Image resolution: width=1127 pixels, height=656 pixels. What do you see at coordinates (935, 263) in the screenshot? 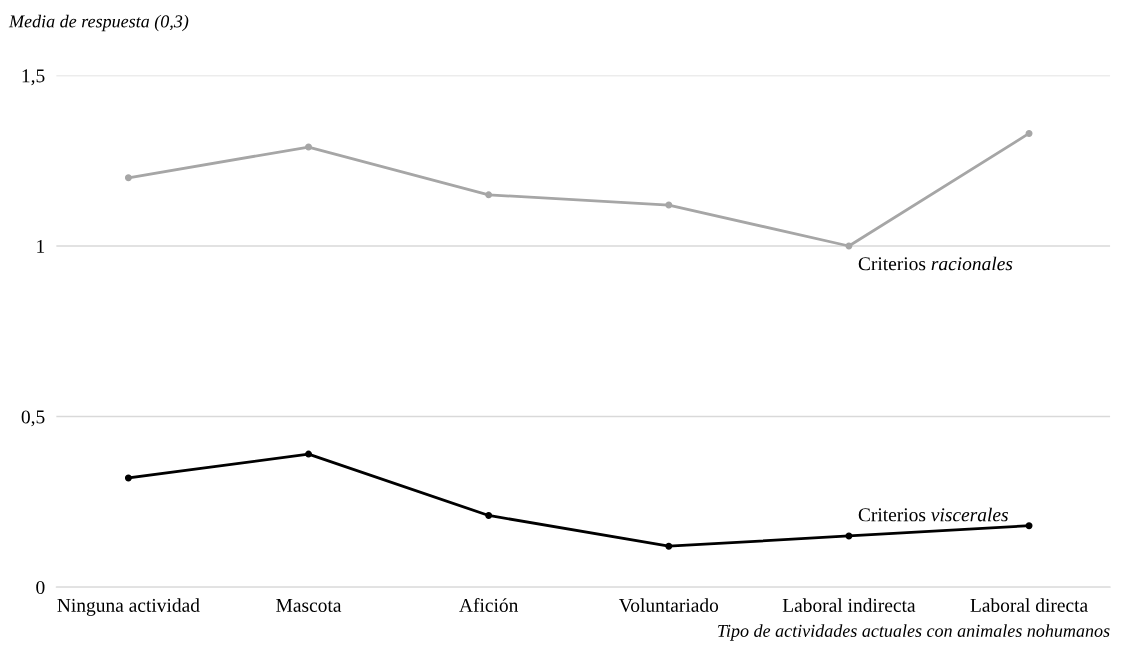
I see `series-label: Criterios racionales` at bounding box center [935, 263].